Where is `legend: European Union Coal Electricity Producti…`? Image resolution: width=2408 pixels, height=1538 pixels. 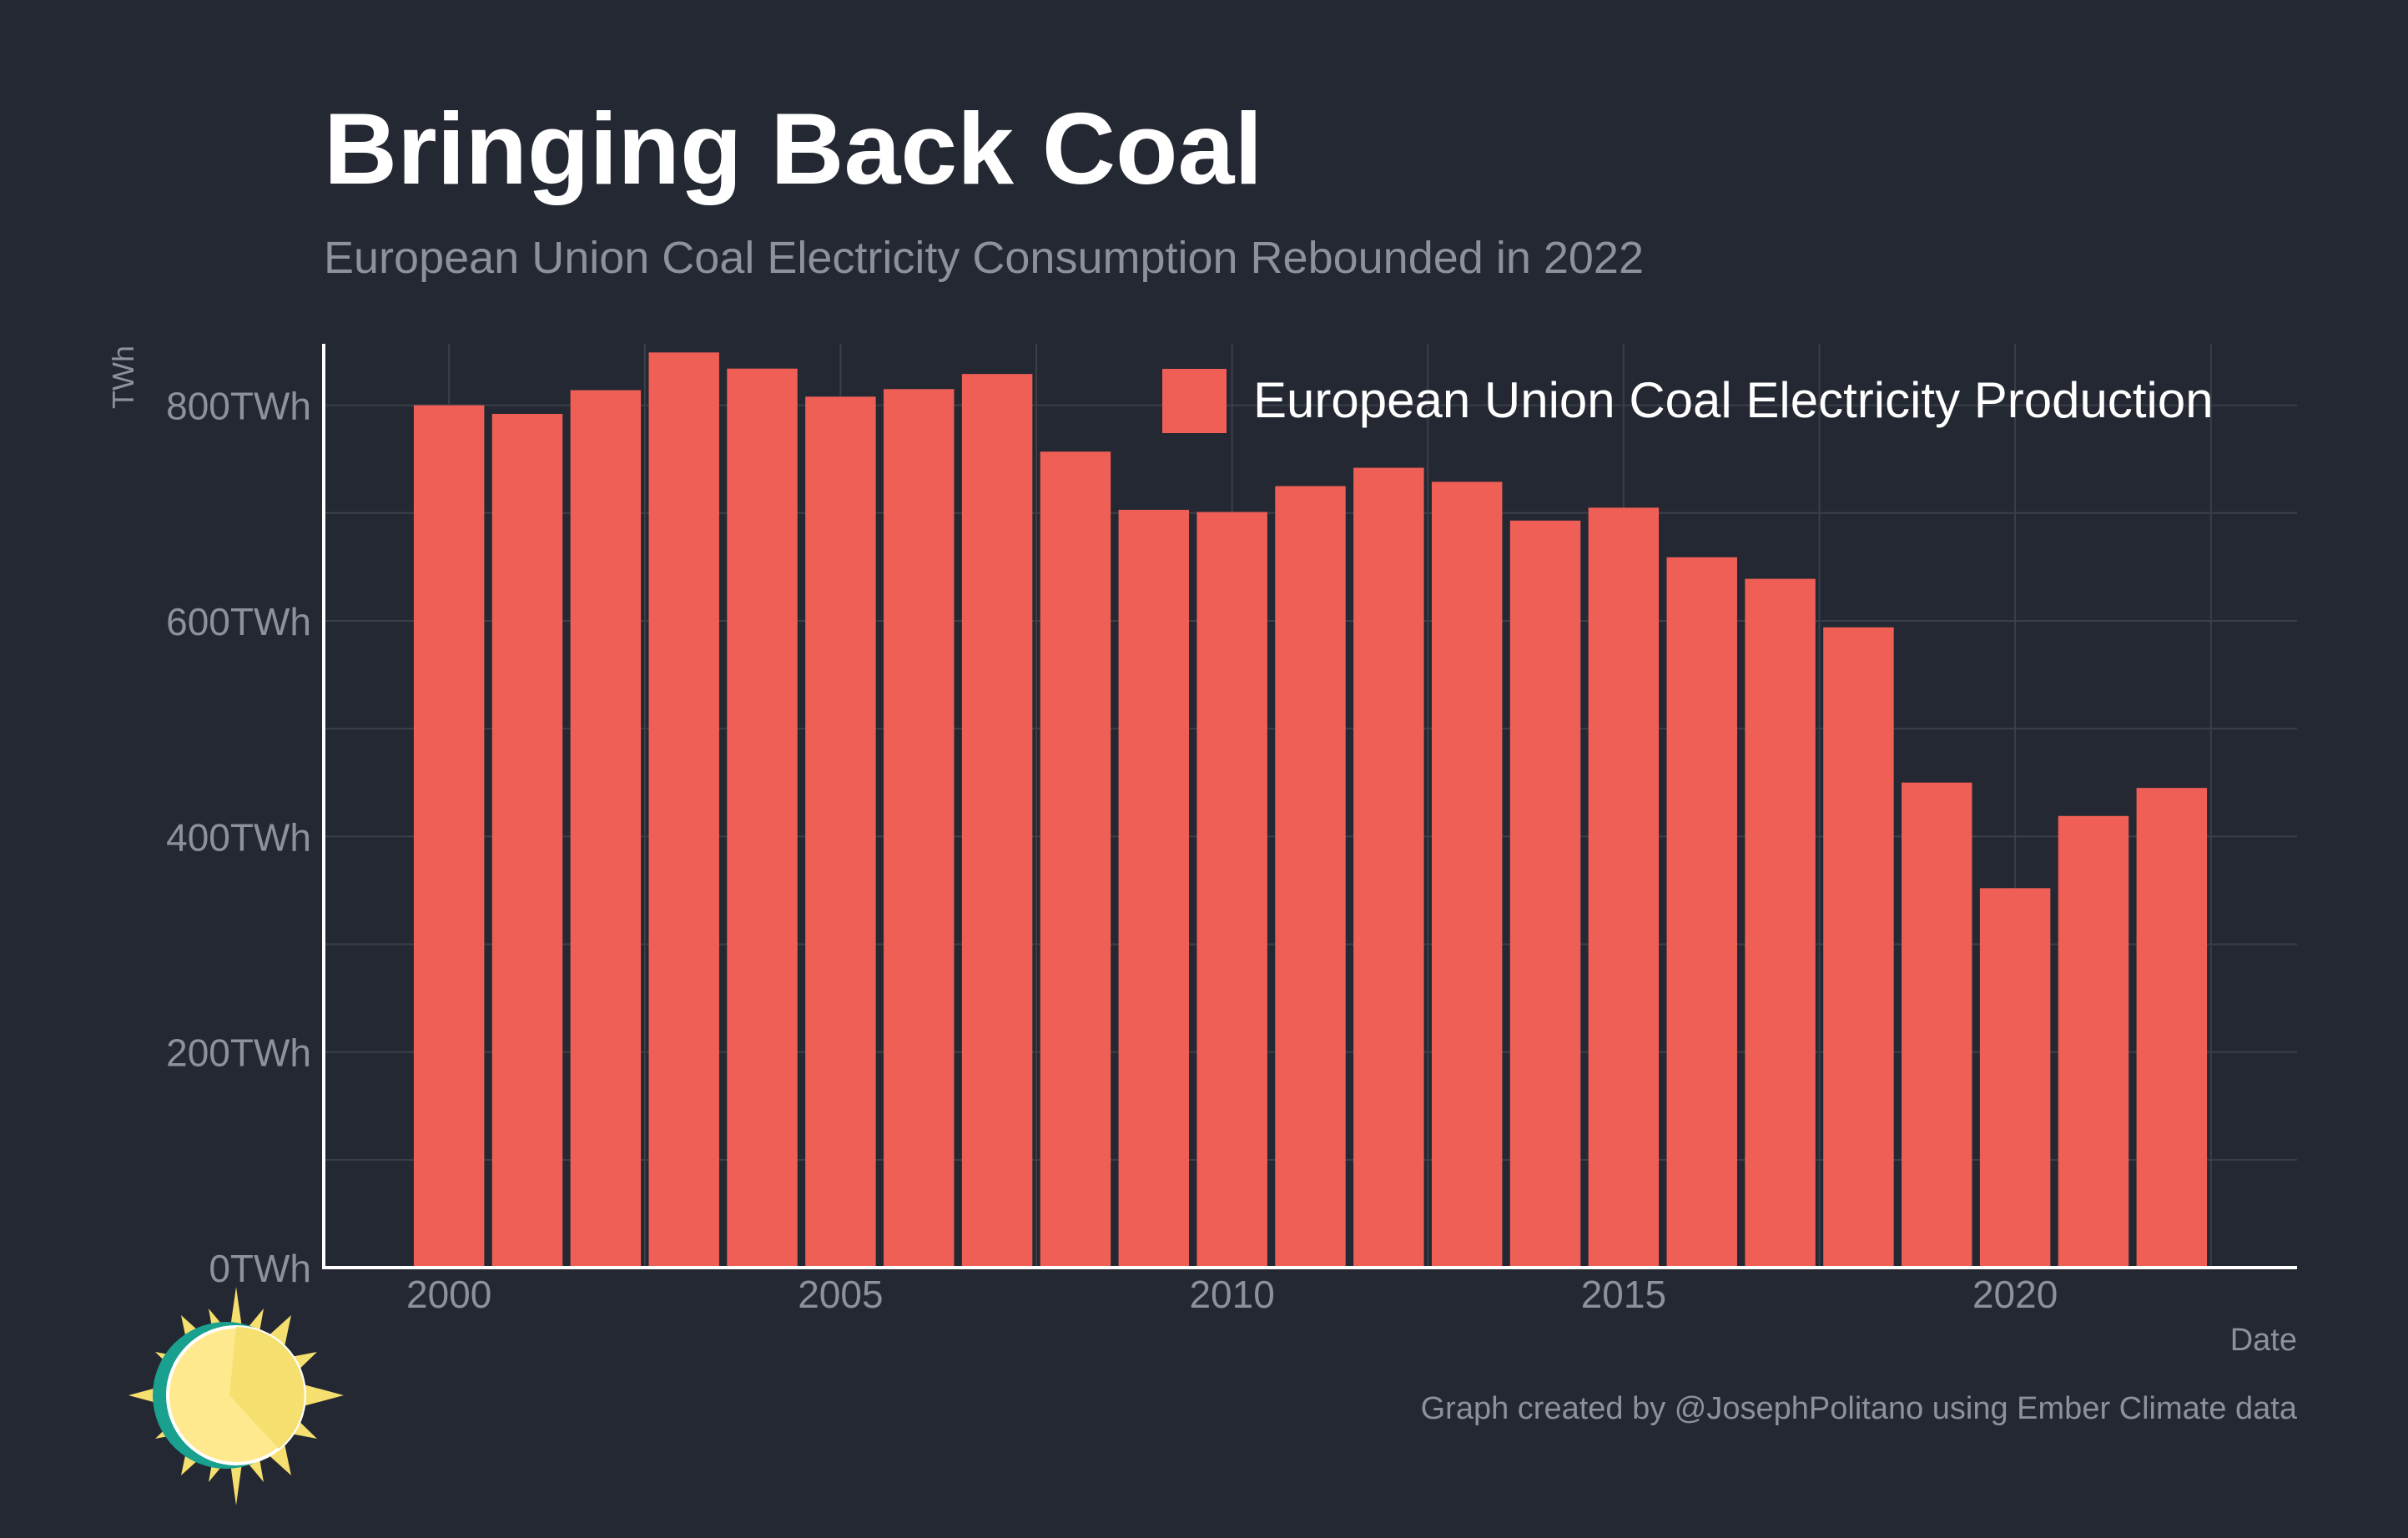 legend: European Union Coal Electricity Producti… is located at coordinates (1688, 401).